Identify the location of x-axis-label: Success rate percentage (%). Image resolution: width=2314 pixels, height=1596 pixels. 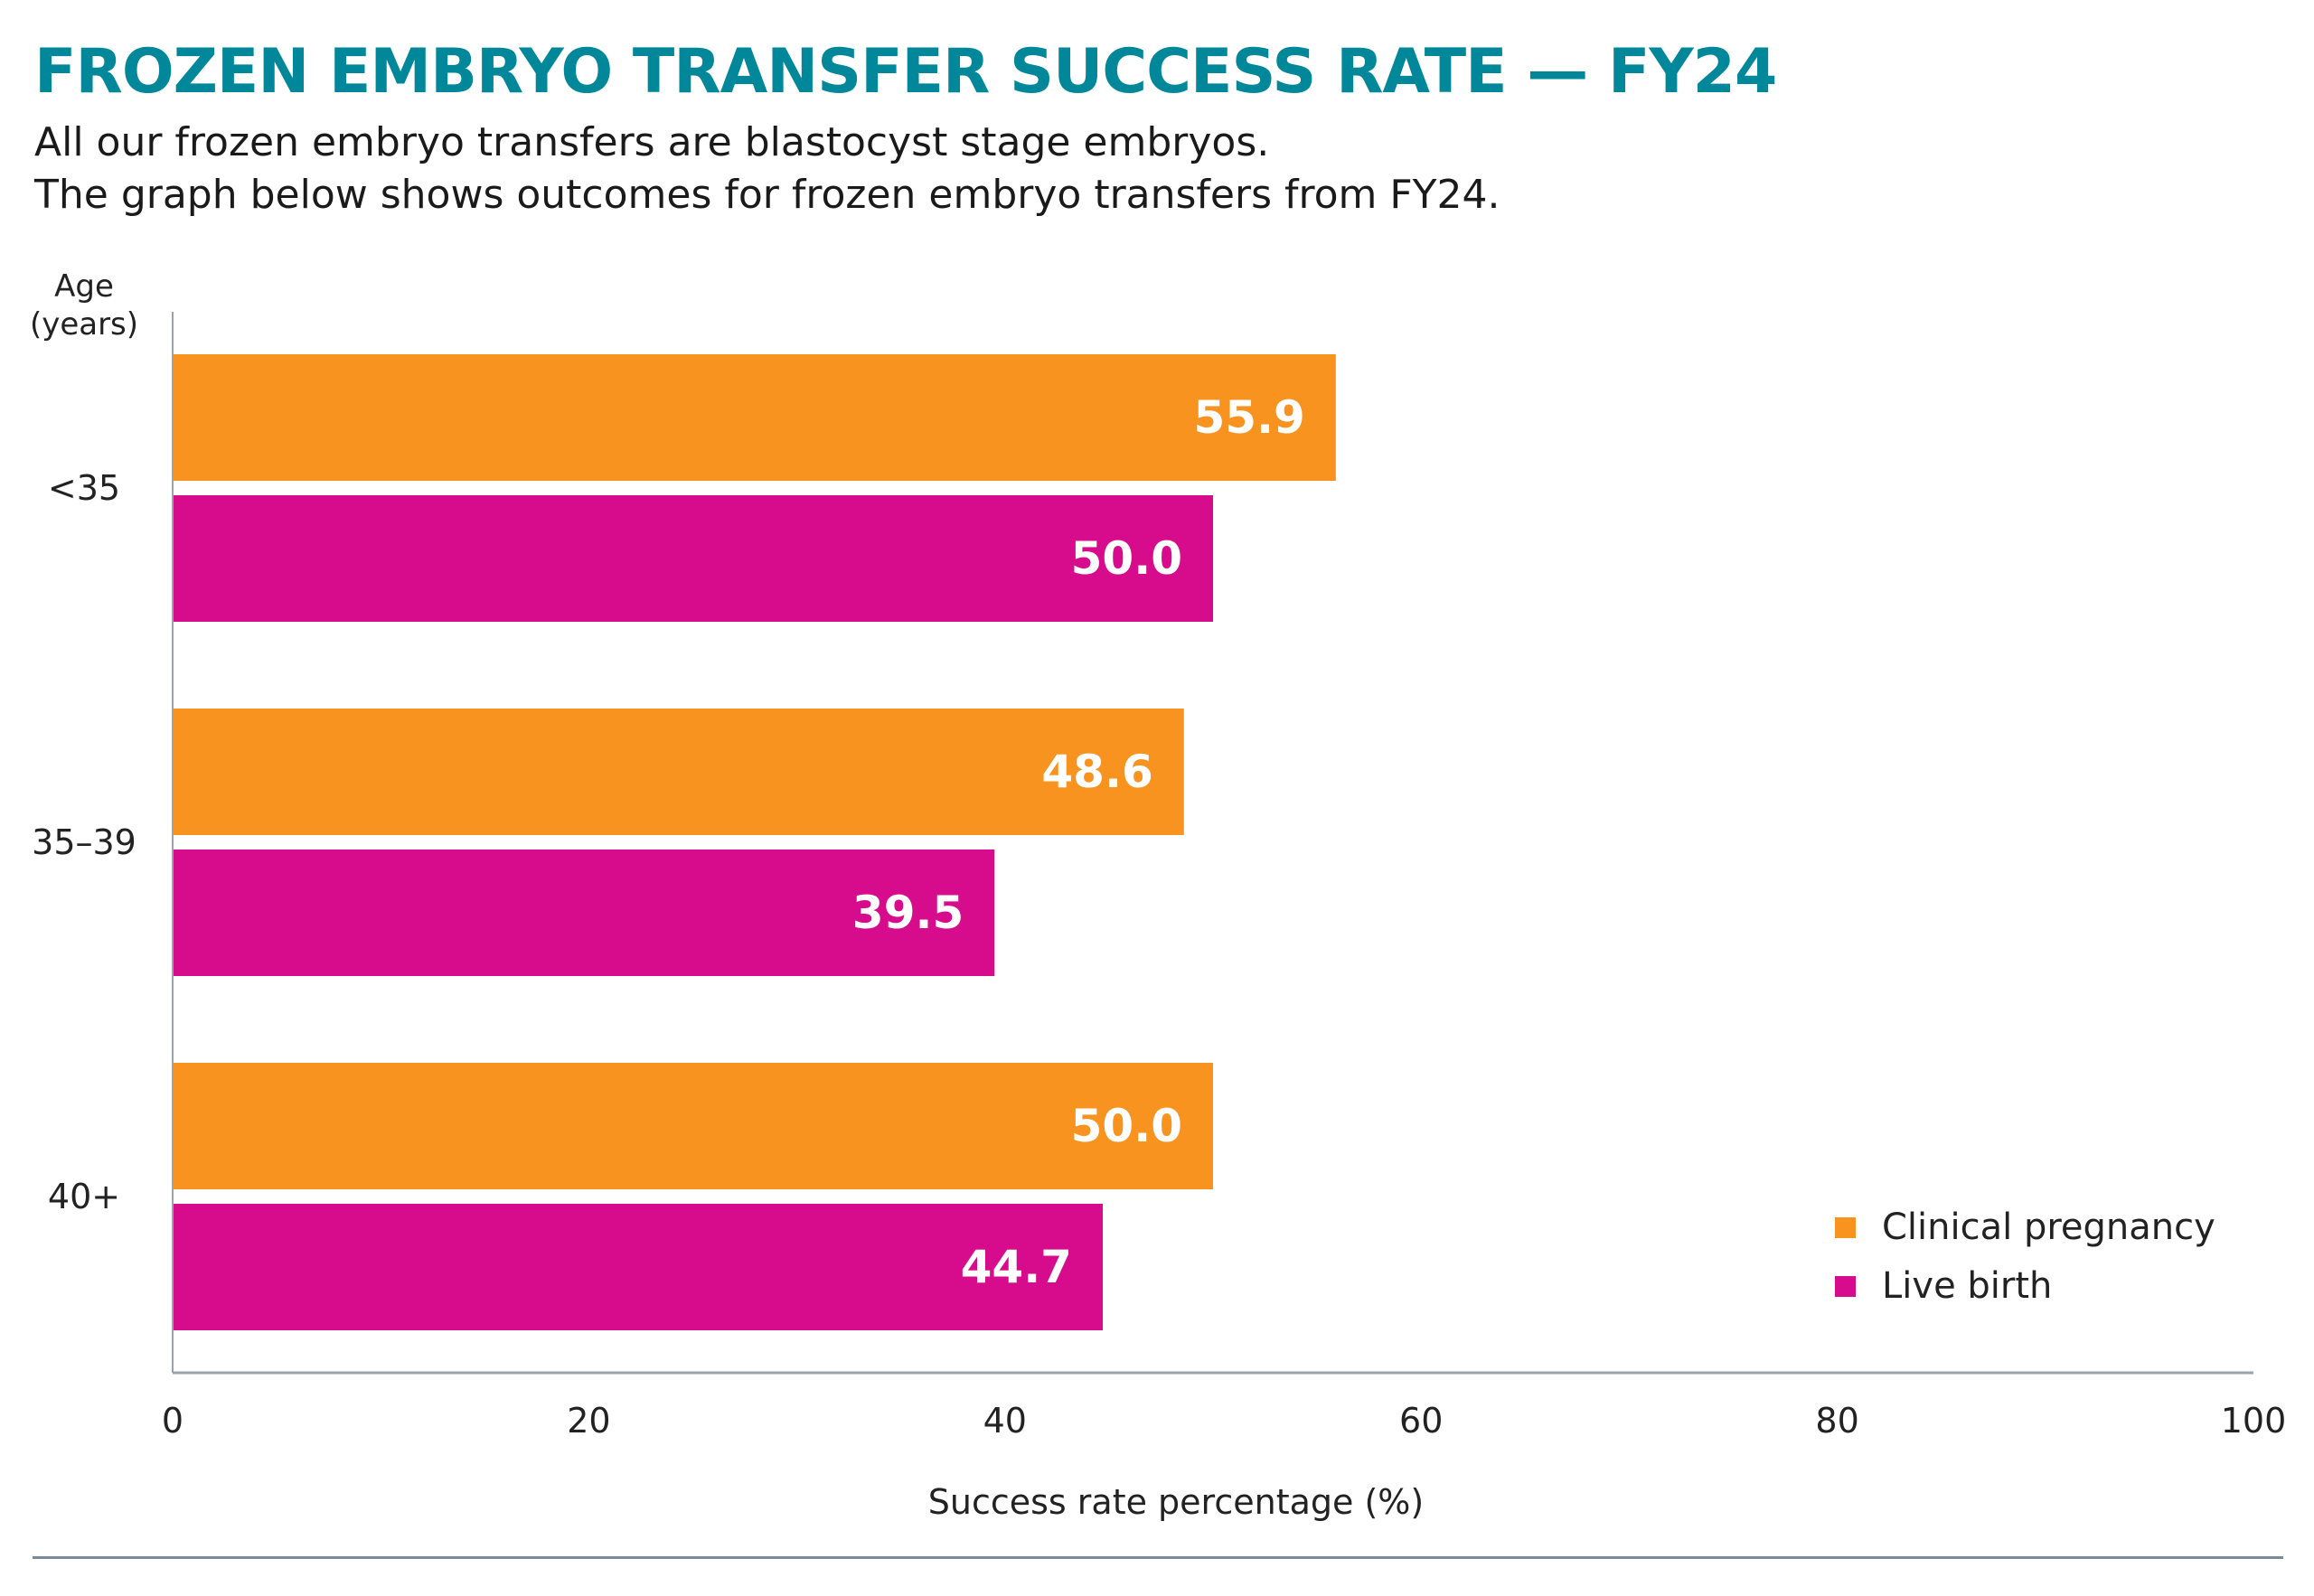
(1176, 1502).